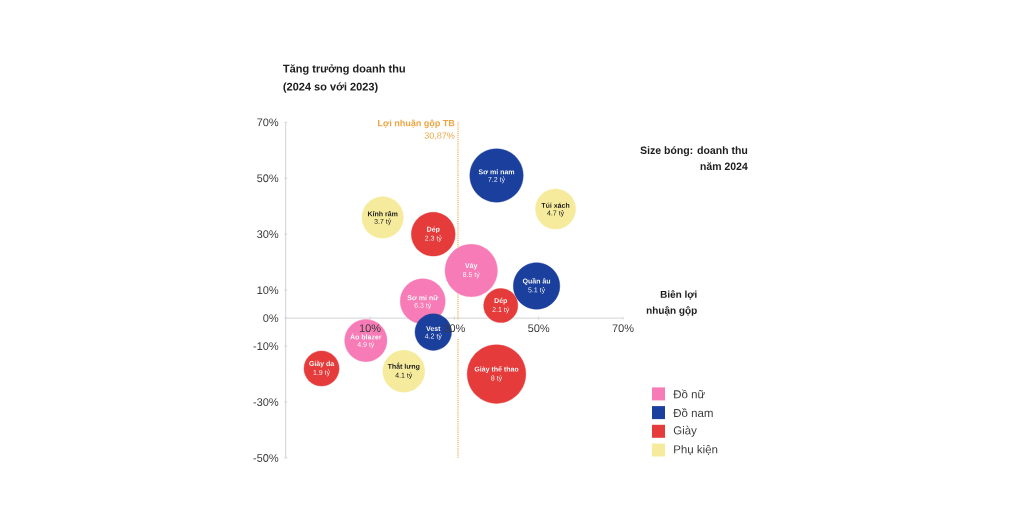  I want to click on y-tick-label: -50%, so click(266, 458).